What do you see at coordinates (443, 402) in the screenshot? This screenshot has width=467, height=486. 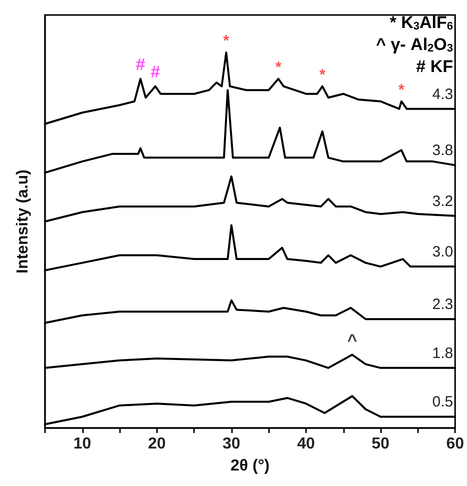 I see `series-label: 0.5` at bounding box center [443, 402].